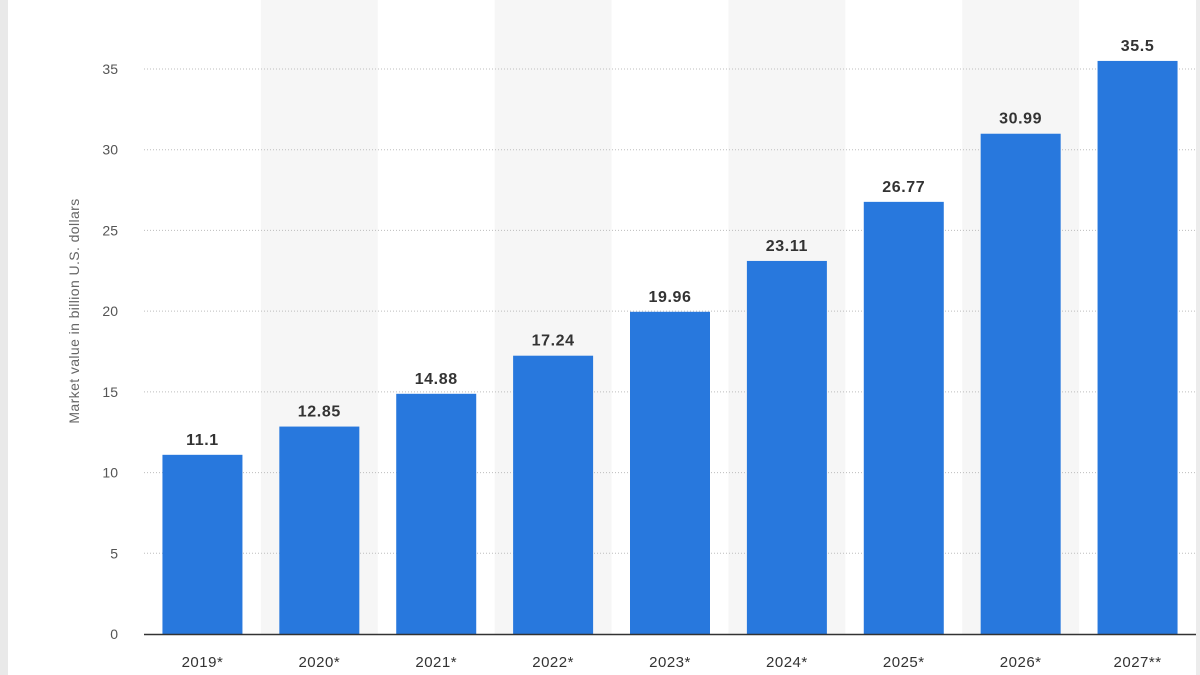 This screenshot has width=1200, height=675. What do you see at coordinates (904, 662) in the screenshot?
I see `x-tick-label: 2025*` at bounding box center [904, 662].